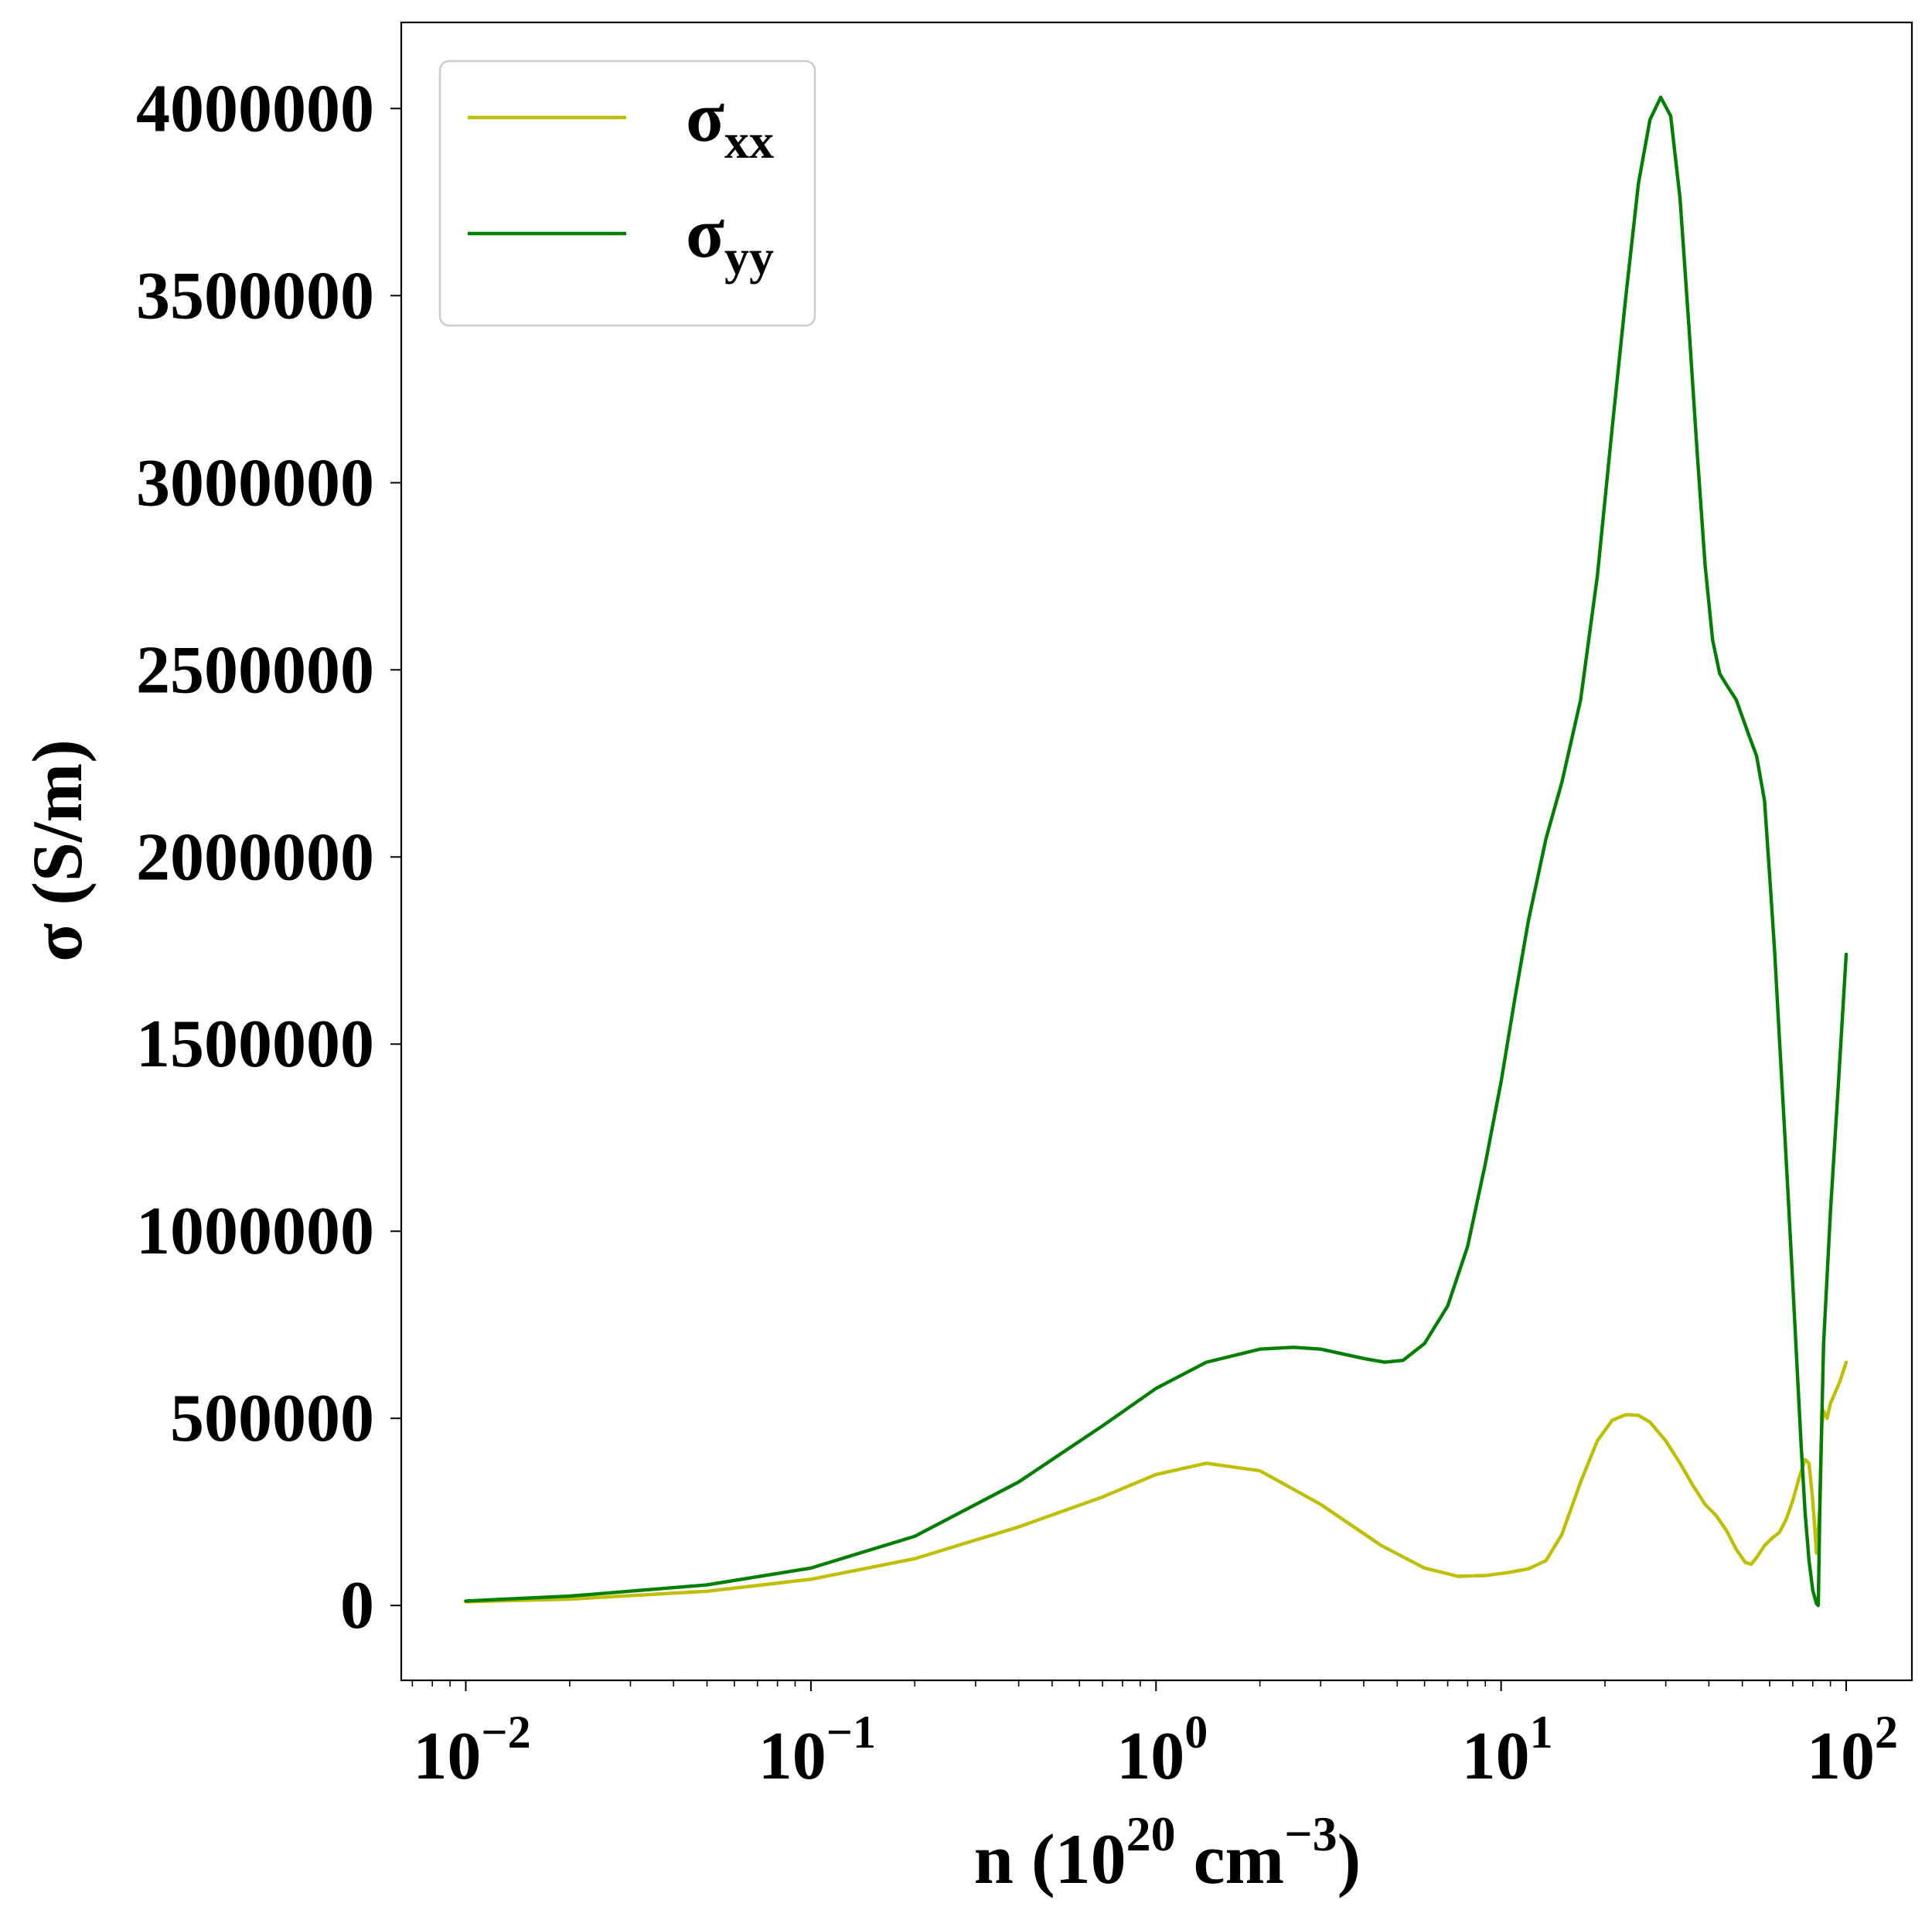  I want to click on x-tick-label: 10⁰, so click(1162, 1750).